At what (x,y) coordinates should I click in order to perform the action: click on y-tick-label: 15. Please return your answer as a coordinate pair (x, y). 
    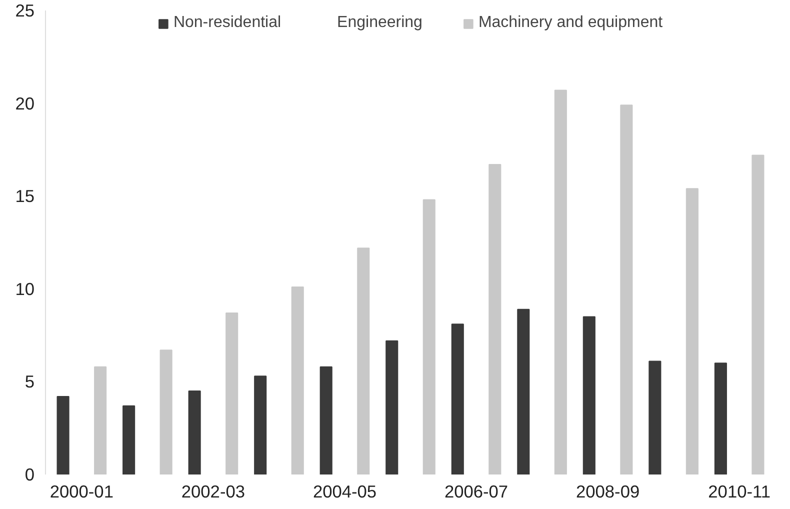
    Looking at the image, I should click on (25, 196).